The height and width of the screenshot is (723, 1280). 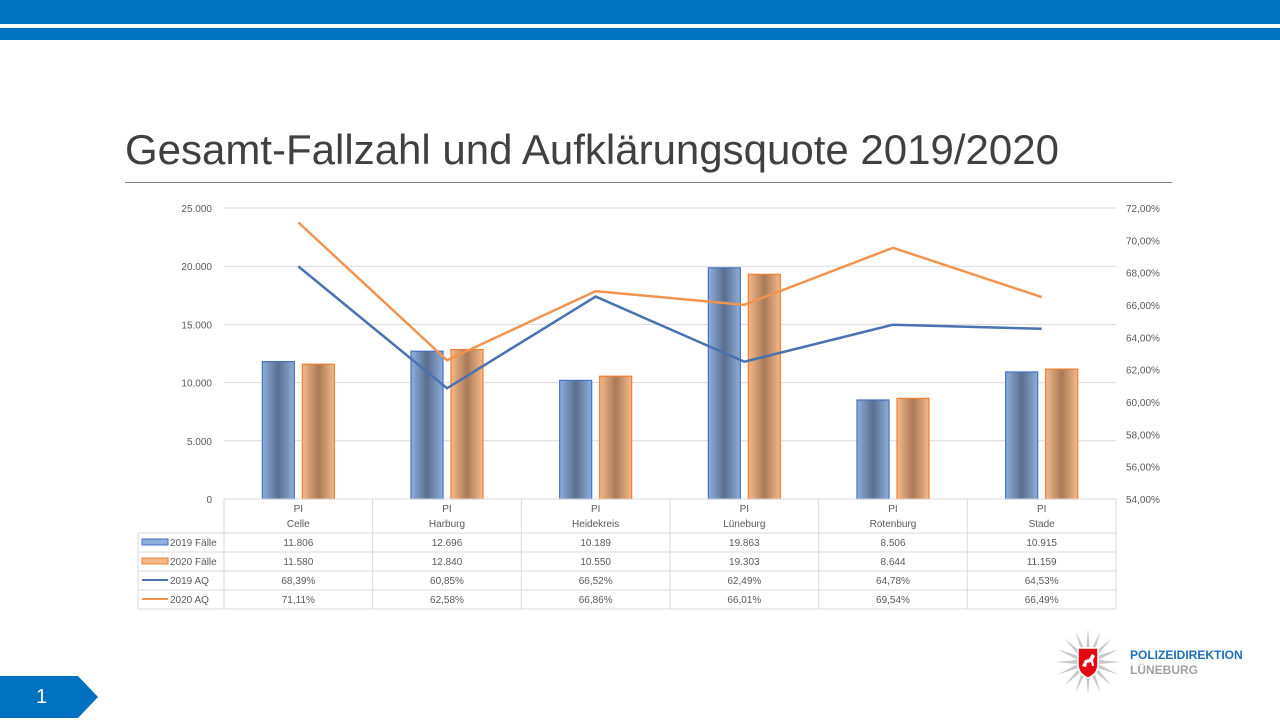 What do you see at coordinates (1042, 581) in the screenshot?
I see `table-cell: 64,53%` at bounding box center [1042, 581].